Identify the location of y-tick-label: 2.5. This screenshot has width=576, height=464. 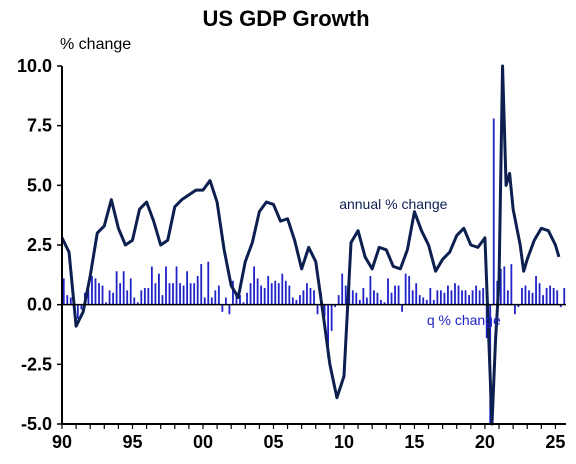
(39, 245).